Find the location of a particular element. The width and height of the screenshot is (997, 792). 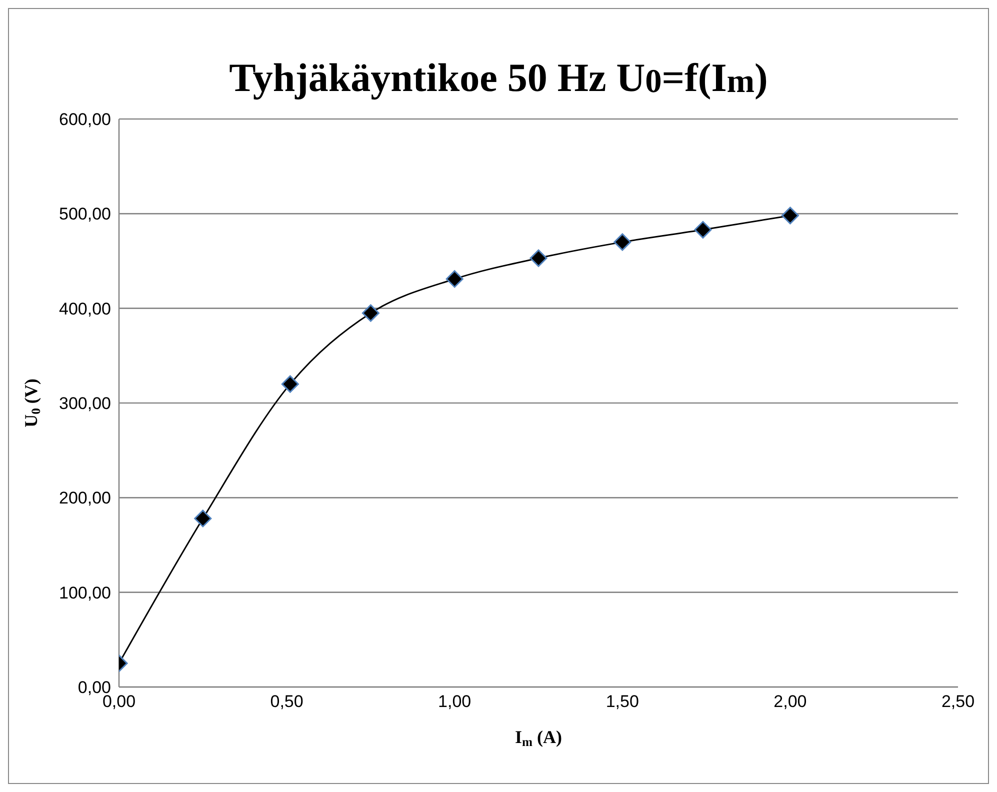

y-tick-label: 500,00 is located at coordinates (85, 214).